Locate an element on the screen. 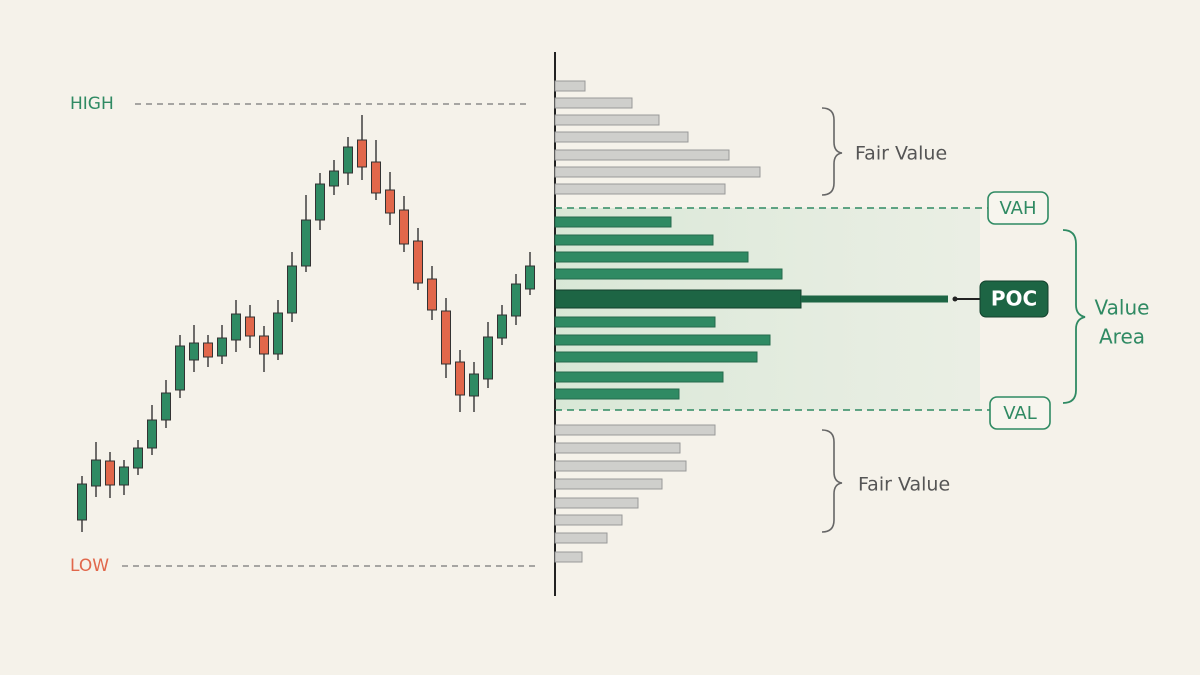  high-label: HIGH is located at coordinates (92, 104).